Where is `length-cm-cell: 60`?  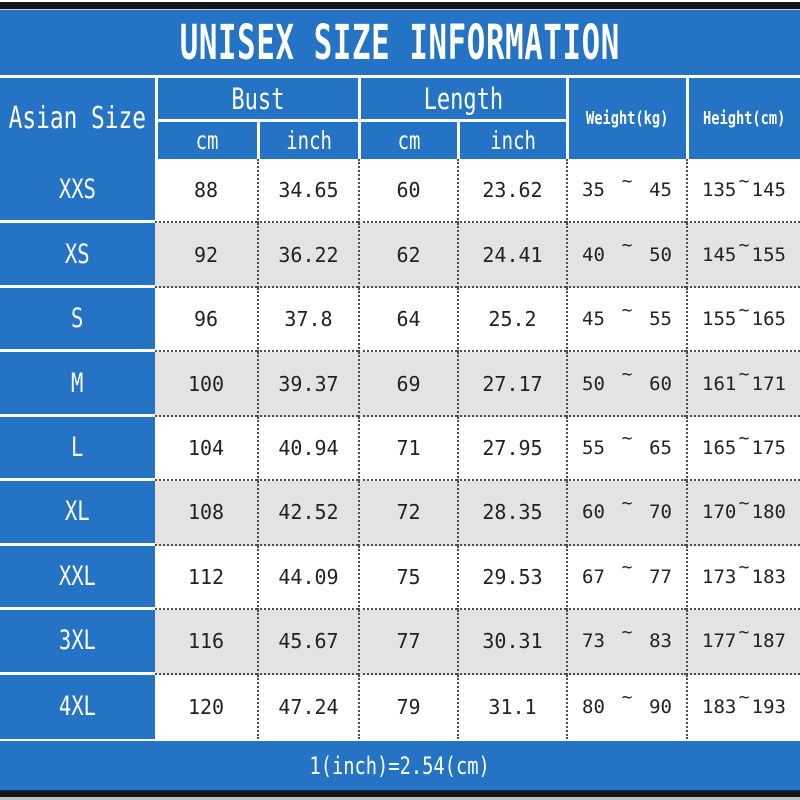 length-cm-cell: 60 is located at coordinates (407, 191).